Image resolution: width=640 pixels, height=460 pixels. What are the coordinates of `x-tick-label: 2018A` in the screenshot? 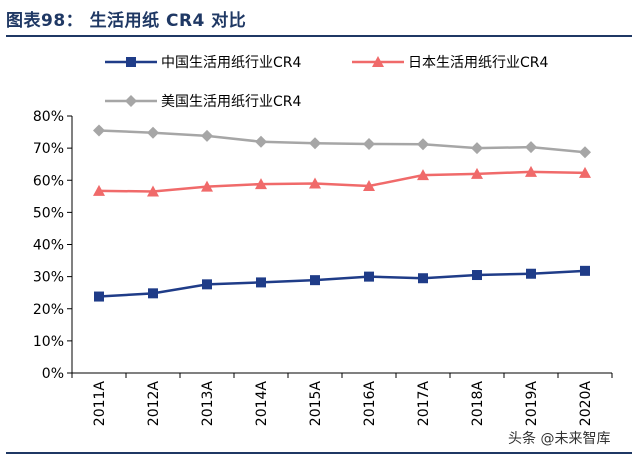 It's located at (478, 404).